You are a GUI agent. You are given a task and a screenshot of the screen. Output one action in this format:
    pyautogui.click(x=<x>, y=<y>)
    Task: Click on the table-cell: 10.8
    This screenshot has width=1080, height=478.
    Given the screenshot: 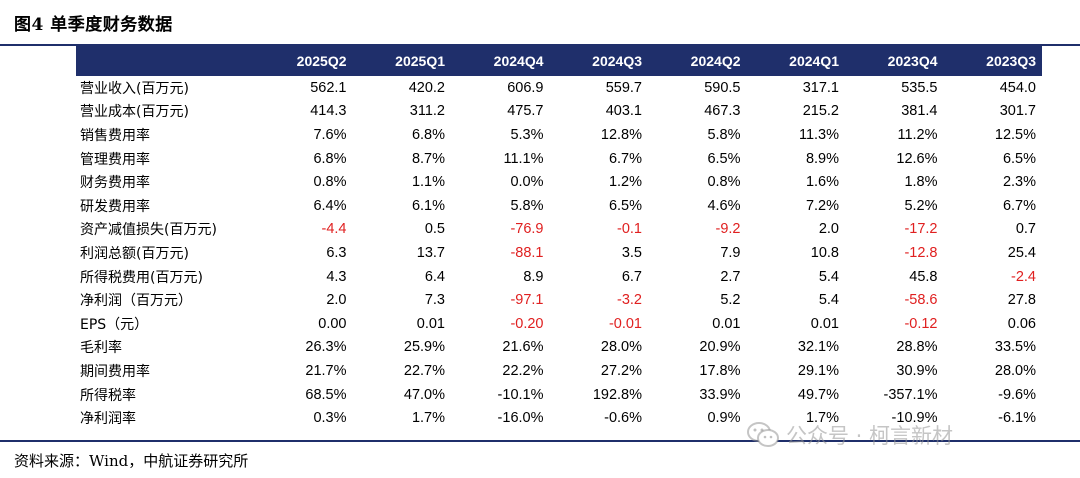 What is the action you would take?
    pyautogui.click(x=824, y=252)
    